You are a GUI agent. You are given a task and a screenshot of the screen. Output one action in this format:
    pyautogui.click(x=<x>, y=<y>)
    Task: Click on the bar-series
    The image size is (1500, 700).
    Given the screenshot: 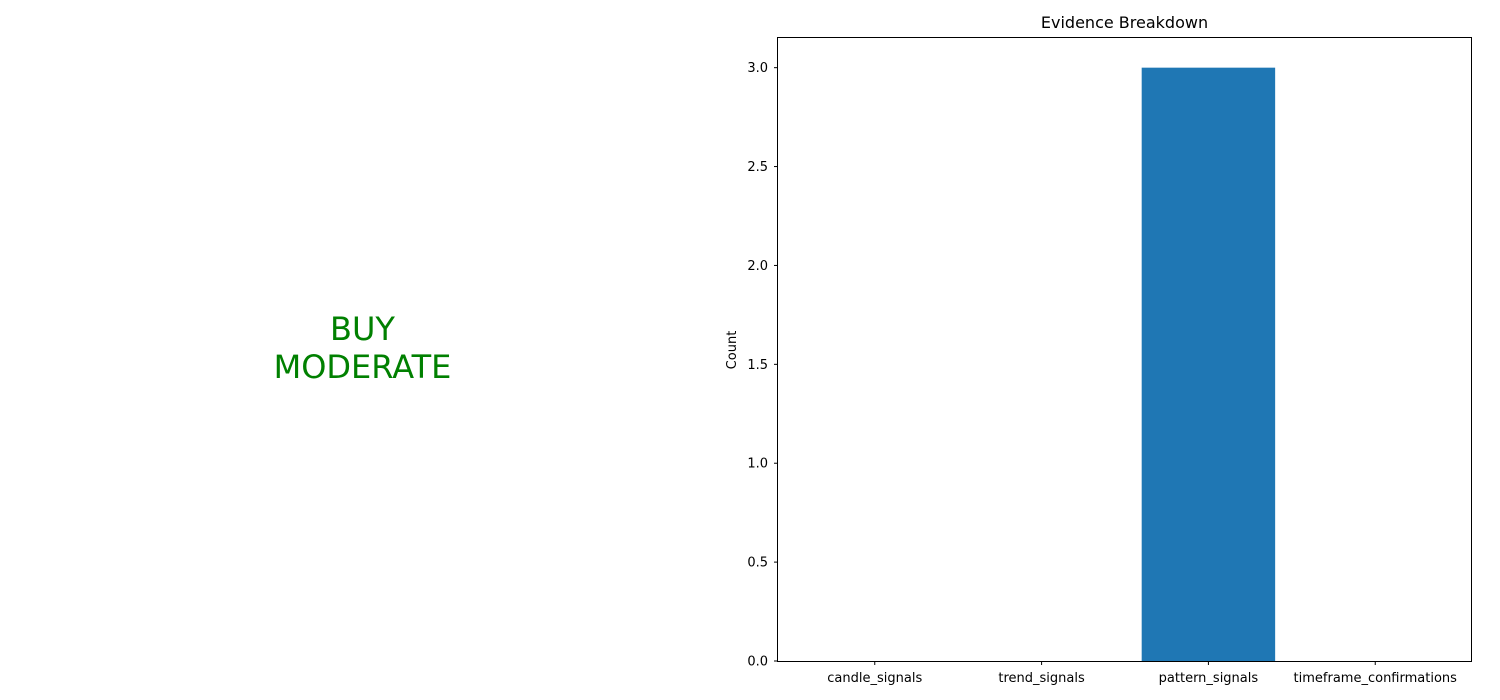 What is the action you would take?
    pyautogui.click(x=1208, y=364)
    